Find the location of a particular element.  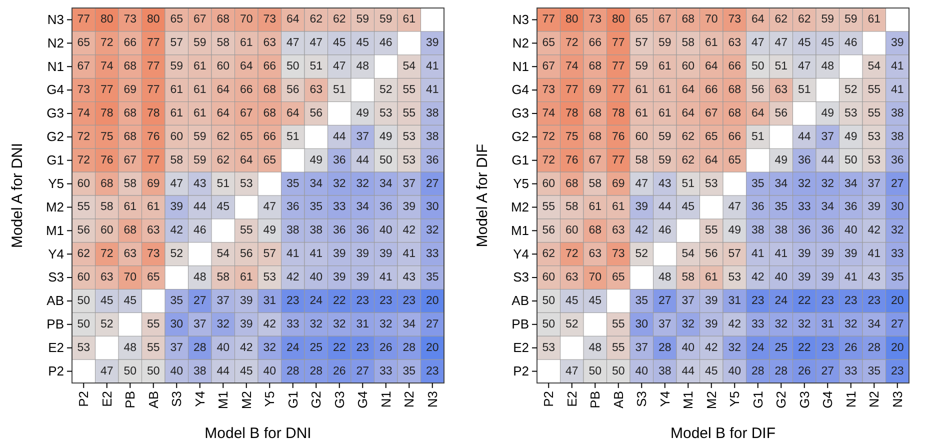

data-label: 20 is located at coordinates (897, 348).